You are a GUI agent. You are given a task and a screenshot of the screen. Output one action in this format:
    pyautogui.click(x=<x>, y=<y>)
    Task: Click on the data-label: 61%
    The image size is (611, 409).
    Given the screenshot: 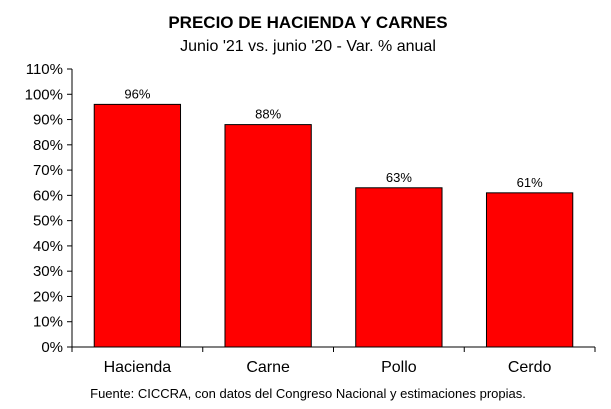 What is the action you would take?
    pyautogui.click(x=530, y=182)
    